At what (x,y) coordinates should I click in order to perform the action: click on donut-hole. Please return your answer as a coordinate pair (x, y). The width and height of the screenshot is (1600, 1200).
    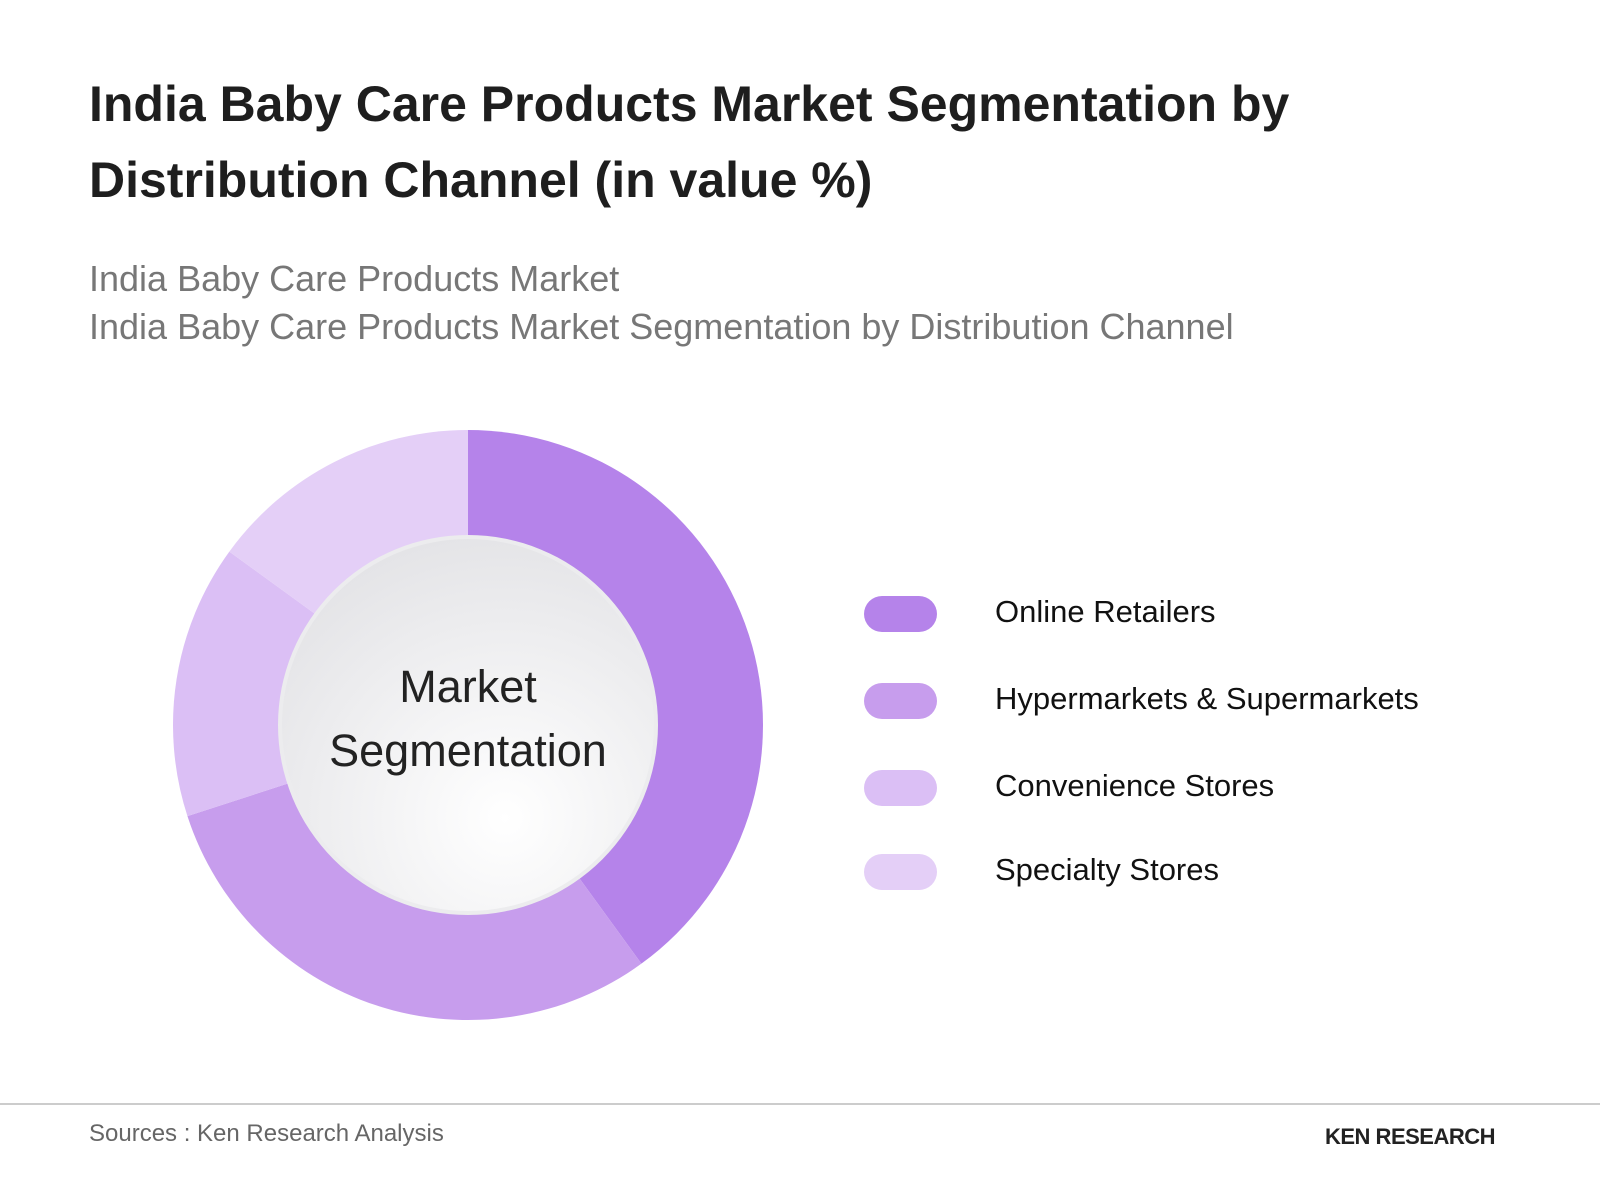
    Looking at the image, I should click on (468, 725).